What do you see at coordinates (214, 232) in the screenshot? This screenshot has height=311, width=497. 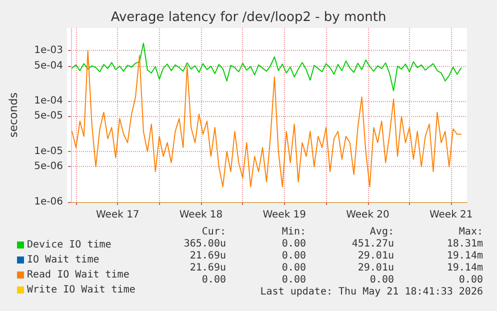 I see `text: Cur:` at bounding box center [214, 232].